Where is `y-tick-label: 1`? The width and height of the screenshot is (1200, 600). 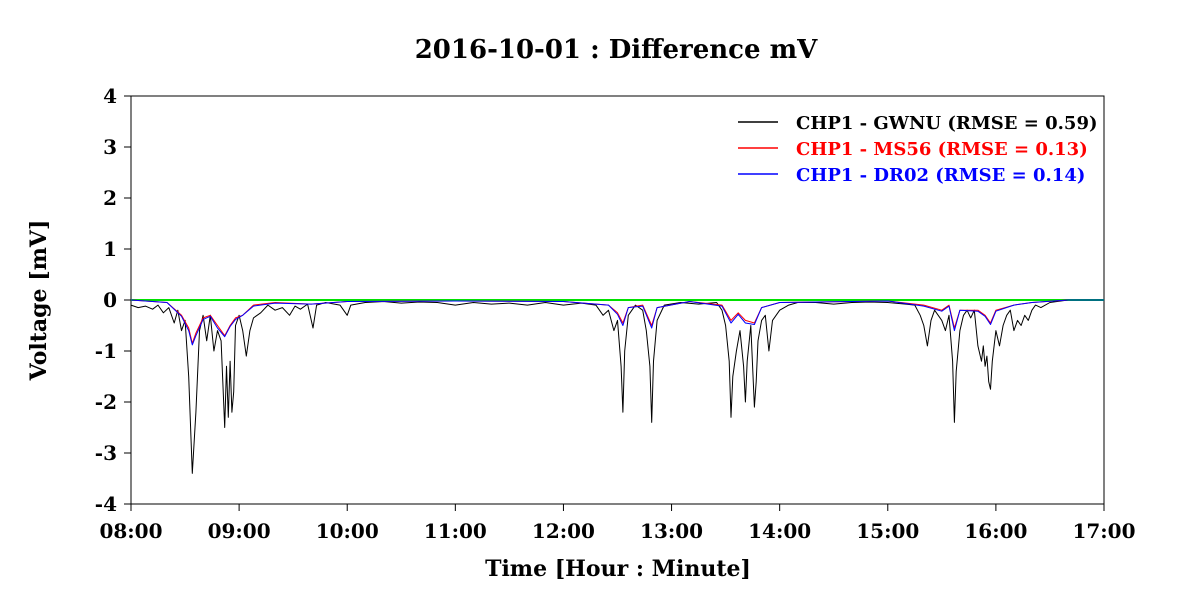
y-tick-label: 1 is located at coordinates (110, 249).